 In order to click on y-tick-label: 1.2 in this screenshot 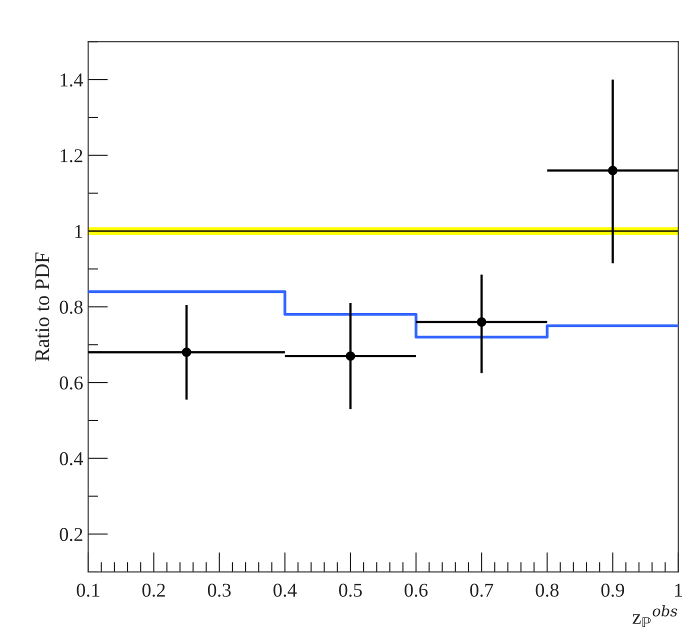, I will do `click(71, 155)`.